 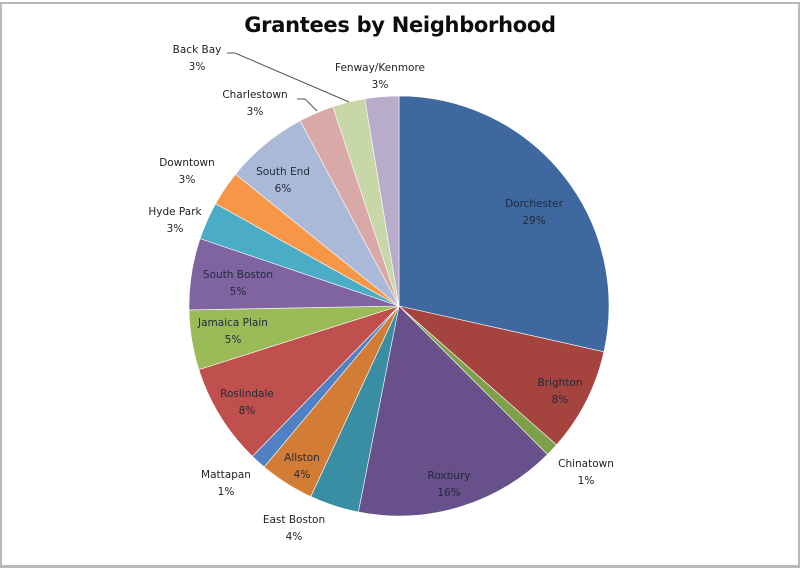 I want to click on label-charlestown-pct: 3%, so click(x=255, y=112).